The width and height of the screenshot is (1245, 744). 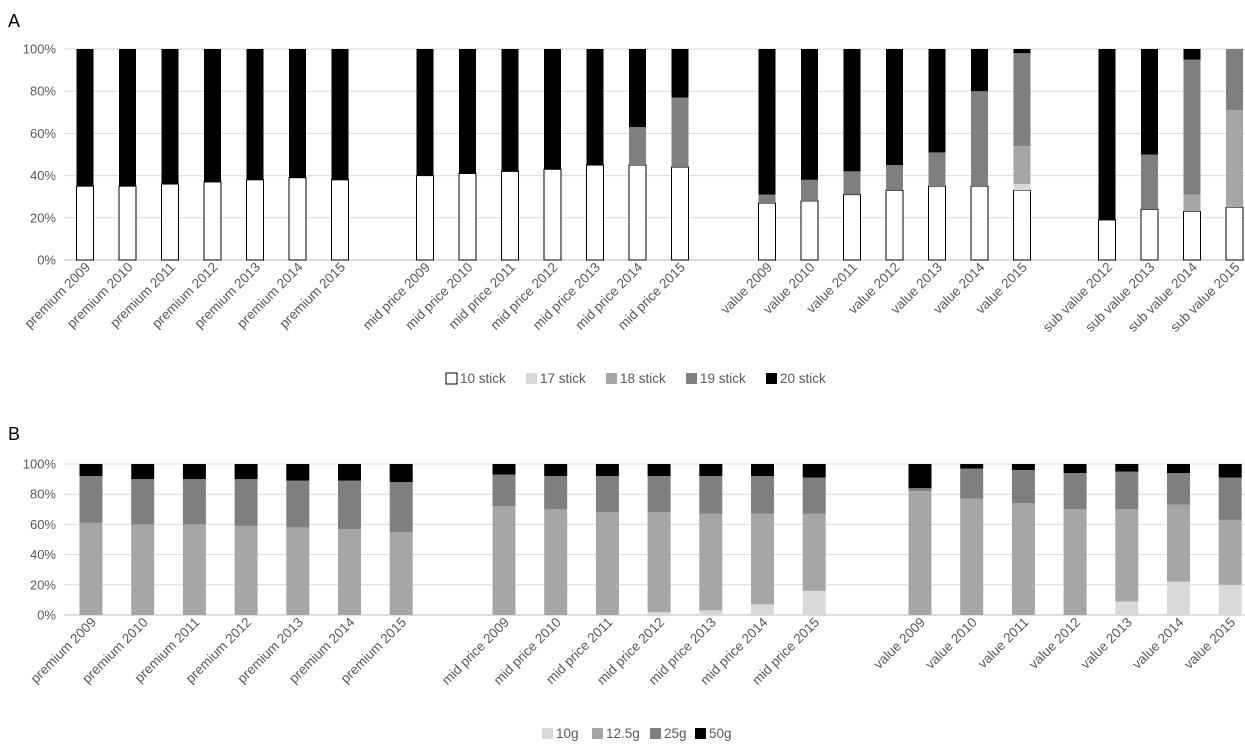 What do you see at coordinates (194, 502) in the screenshot?
I see `bar-b-premium-2011-25g` at bounding box center [194, 502].